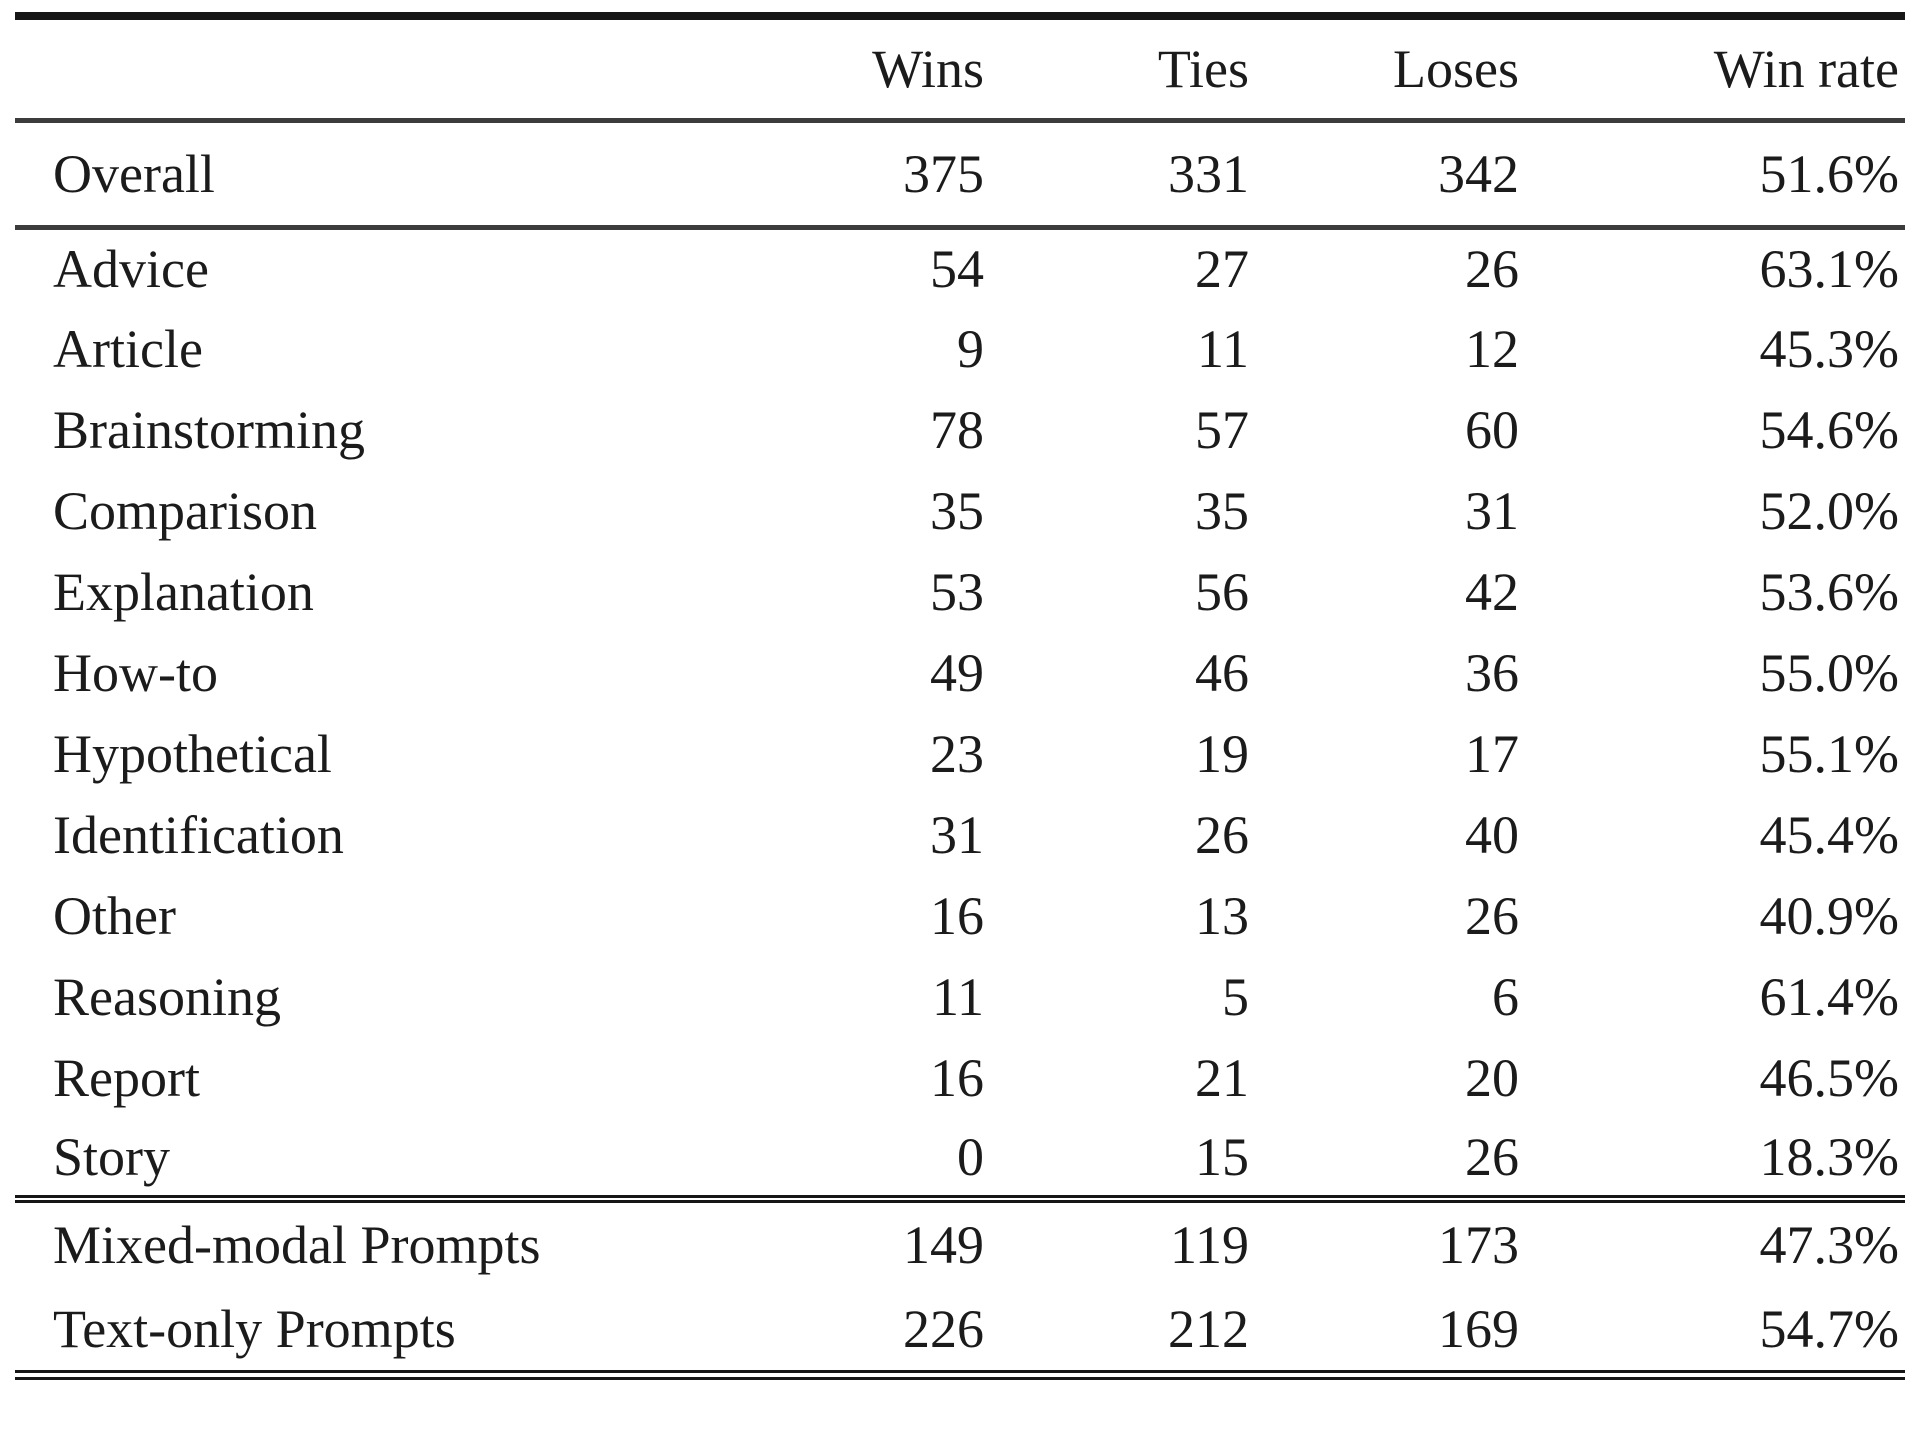 The image size is (1920, 1430). I want to click on table-row-text-only-prompts: Text-only Prompts 226 212 169 54.7%, so click(960, 1331).